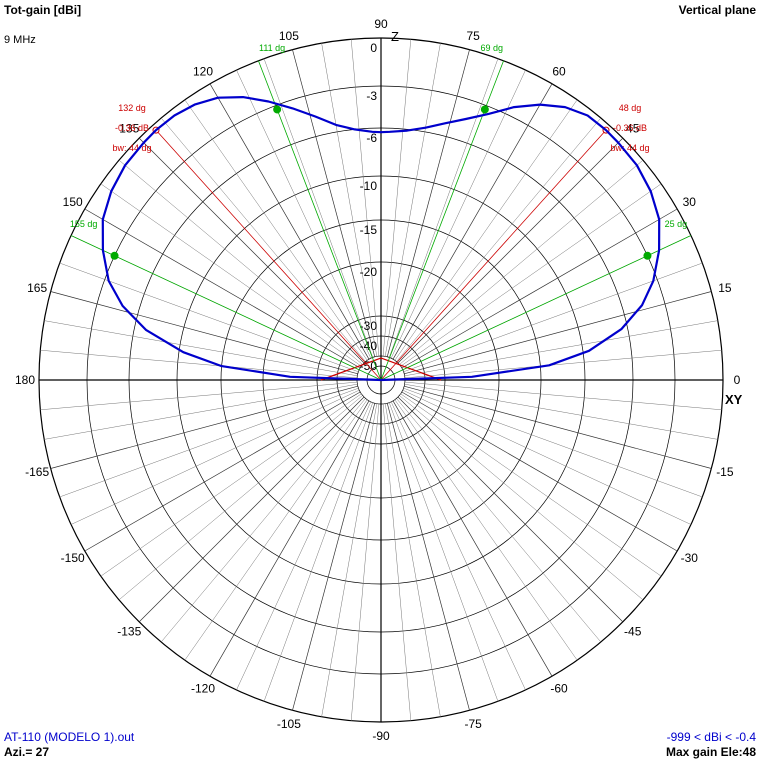 This screenshot has height=761, width=761. Describe the element at coordinates (491, 48) in the screenshot. I see `half-power-label: 69 dg` at that location.